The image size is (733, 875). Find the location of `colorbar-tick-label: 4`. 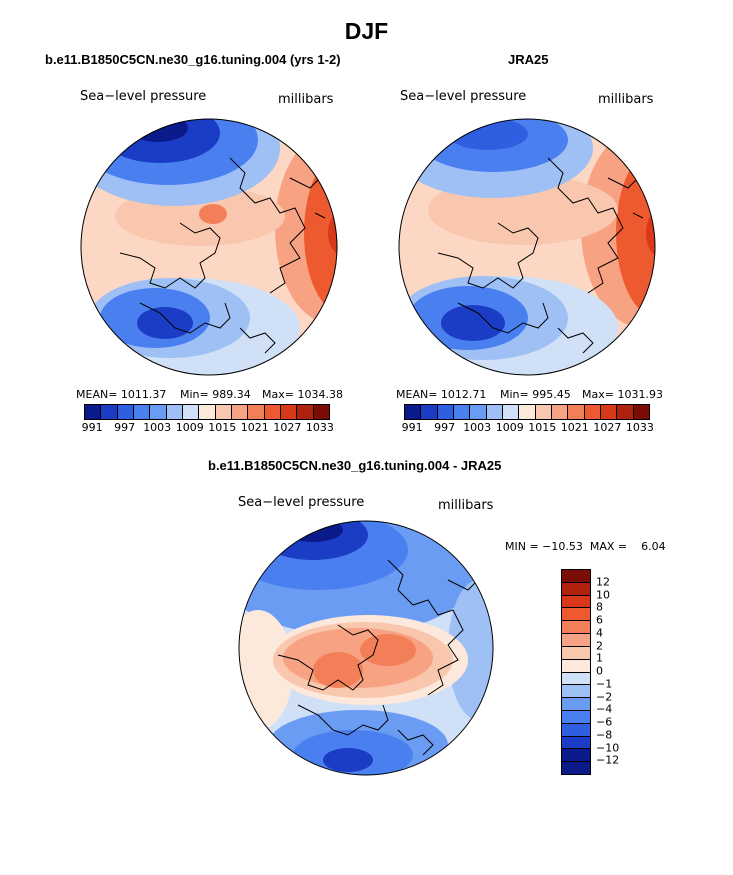

colorbar-tick-label: 4 is located at coordinates (599, 633).